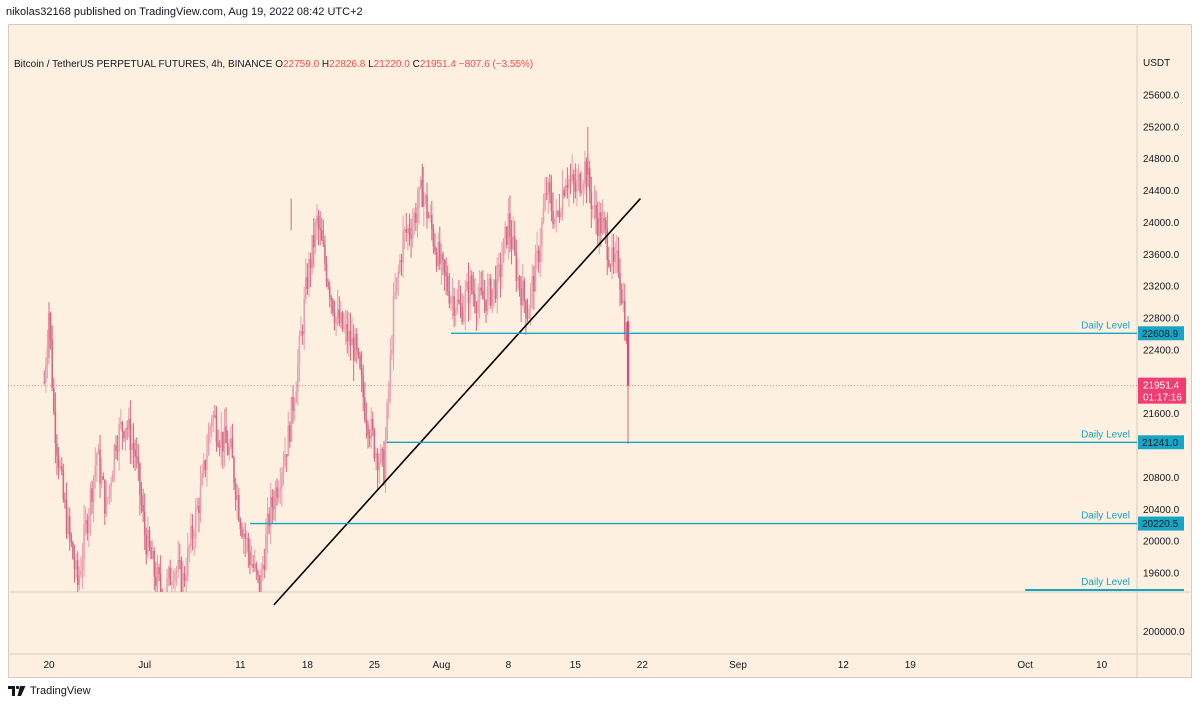  Describe the element at coordinates (1164, 632) in the screenshot. I see `sub-pane-scale-label: 200000.0` at that location.